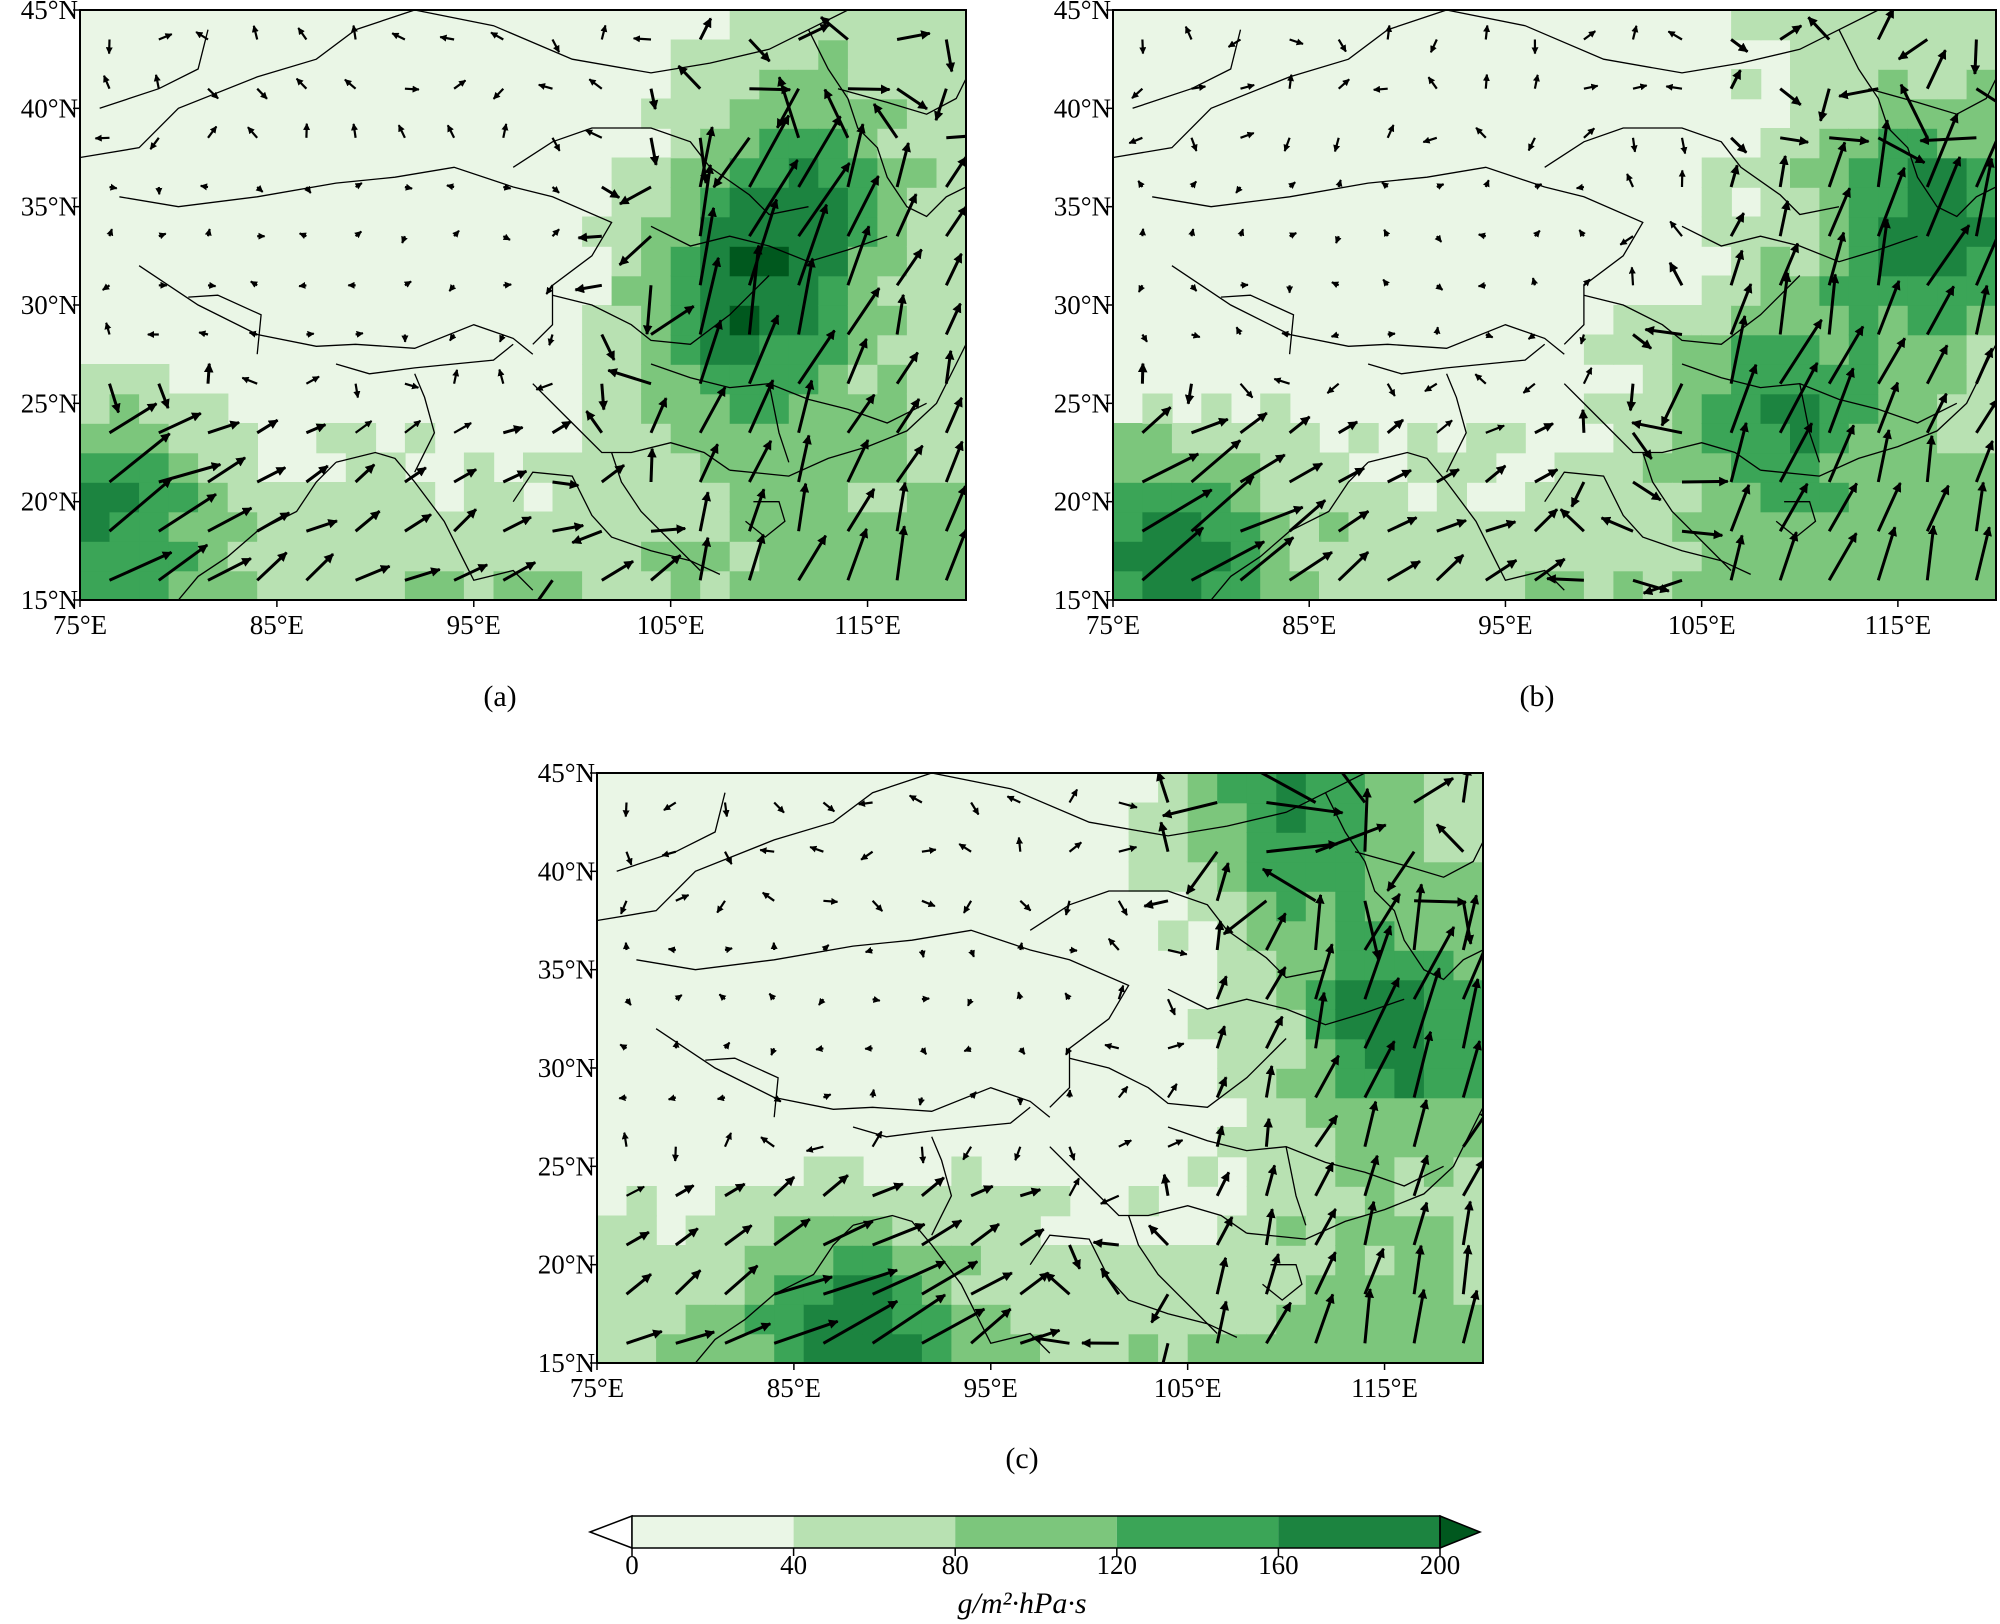 This screenshot has width=2000, height=1624. I want to click on y-tick-label: 35°N, so click(49, 207).